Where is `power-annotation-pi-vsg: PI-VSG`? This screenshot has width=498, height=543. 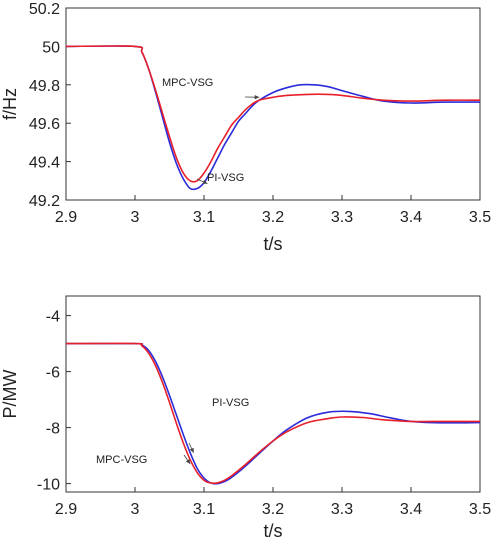 power-annotation-pi-vsg: PI-VSG is located at coordinates (230, 403).